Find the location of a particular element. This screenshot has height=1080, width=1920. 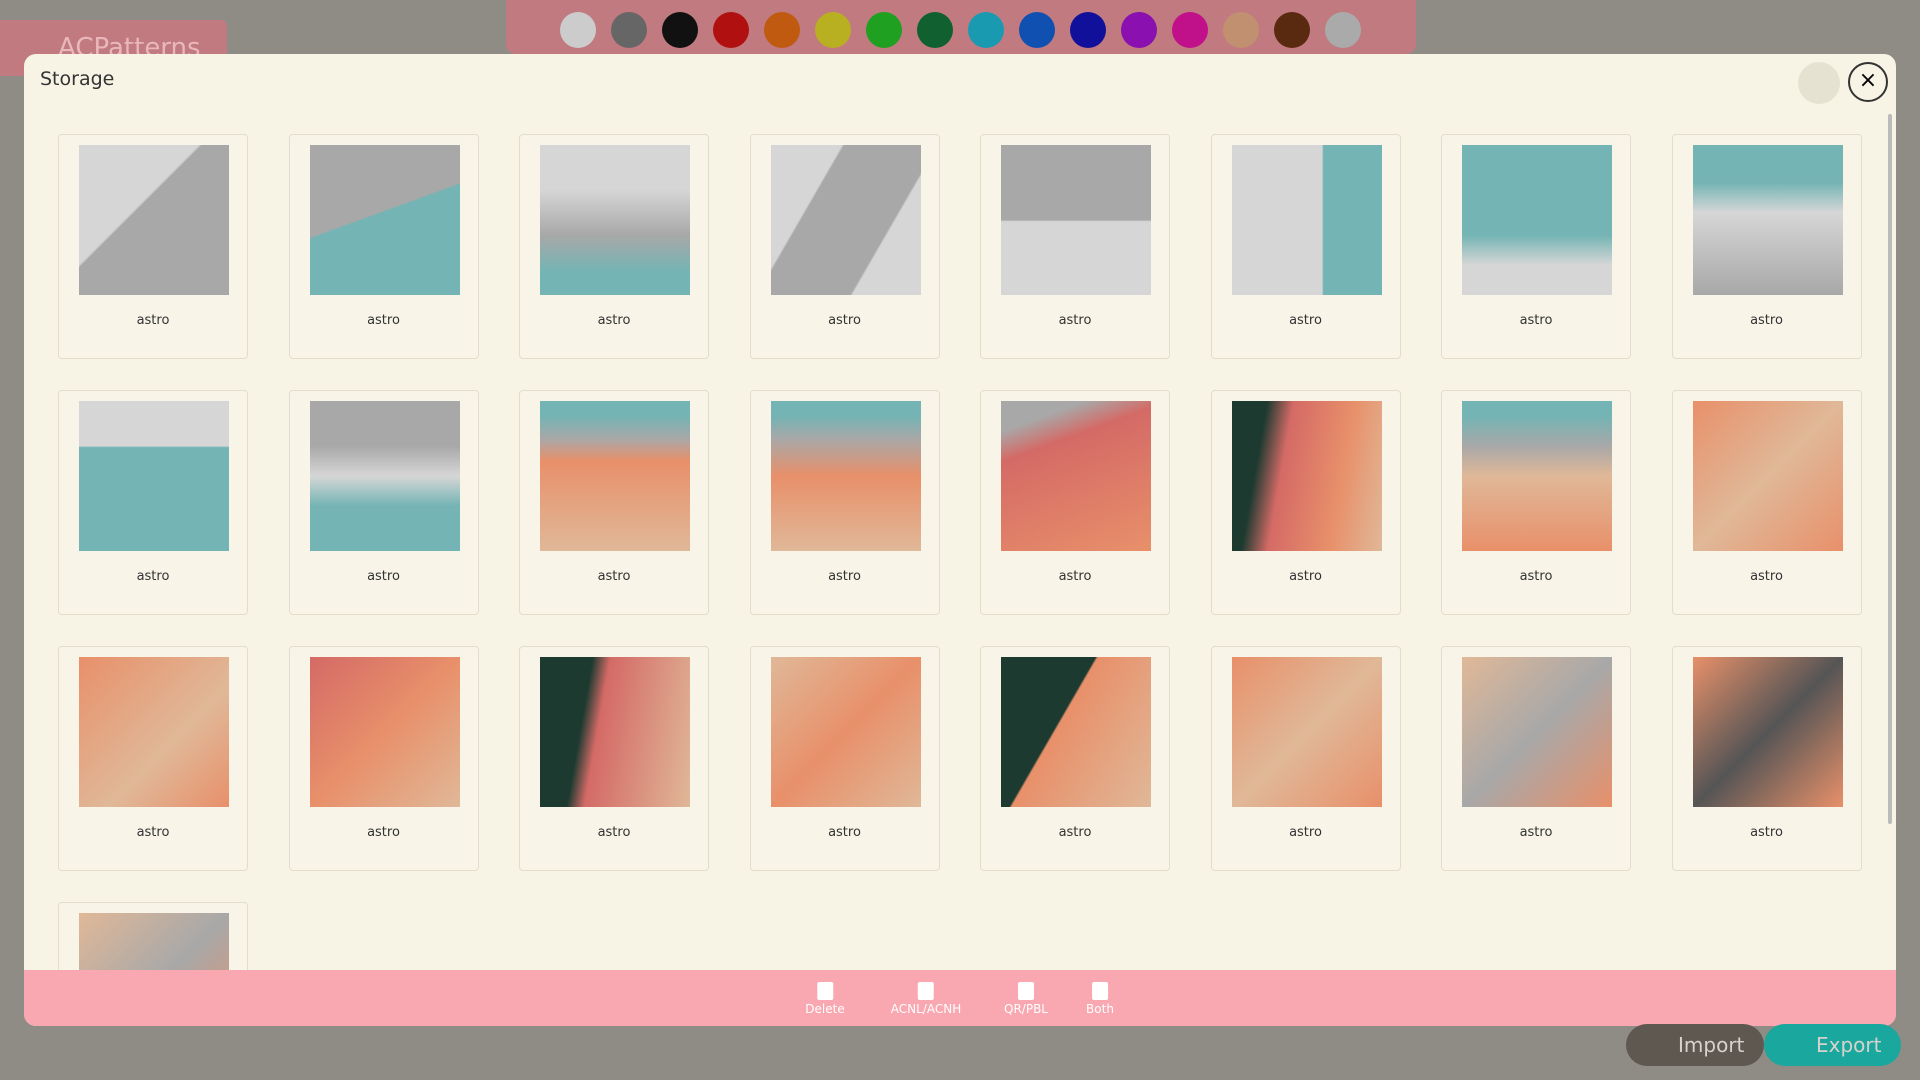

footer-button: ACNL/ACNH is located at coordinates (926, 999).